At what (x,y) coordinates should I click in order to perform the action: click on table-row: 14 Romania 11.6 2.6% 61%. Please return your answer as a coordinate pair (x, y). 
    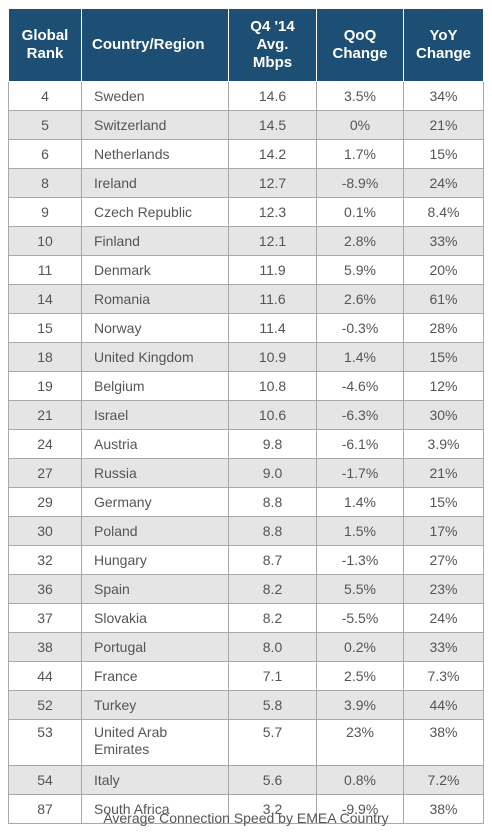
    Looking at the image, I should click on (246, 299).